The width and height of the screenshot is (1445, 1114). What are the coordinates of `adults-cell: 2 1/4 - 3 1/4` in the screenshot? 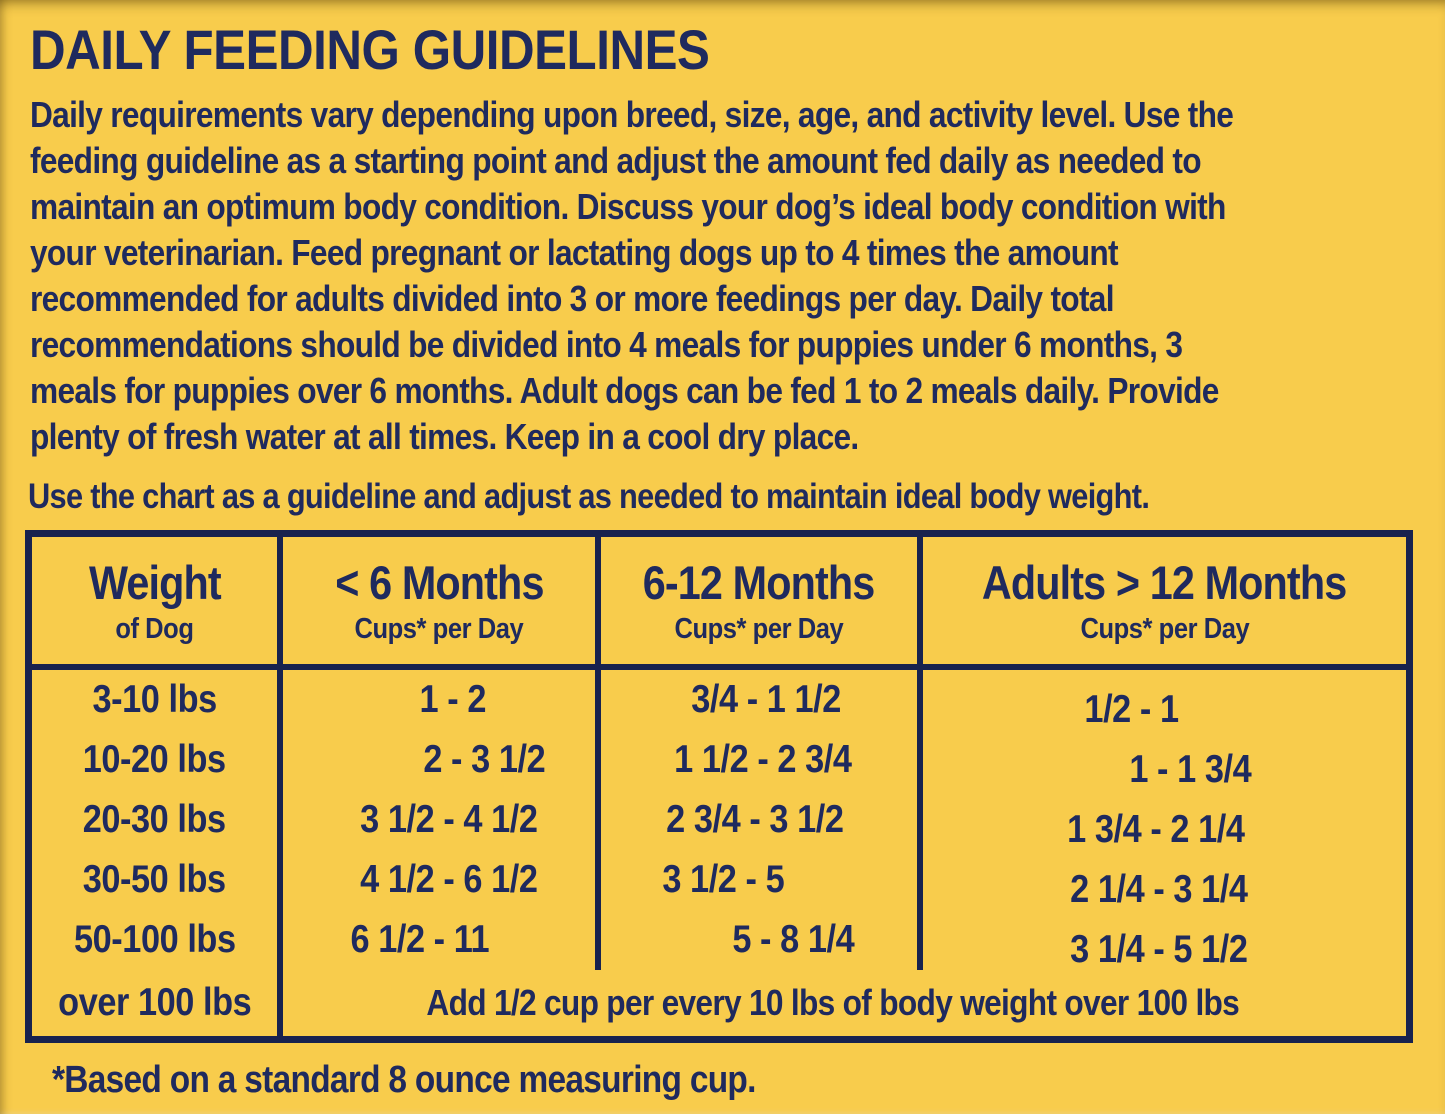 It's located at (1164, 890).